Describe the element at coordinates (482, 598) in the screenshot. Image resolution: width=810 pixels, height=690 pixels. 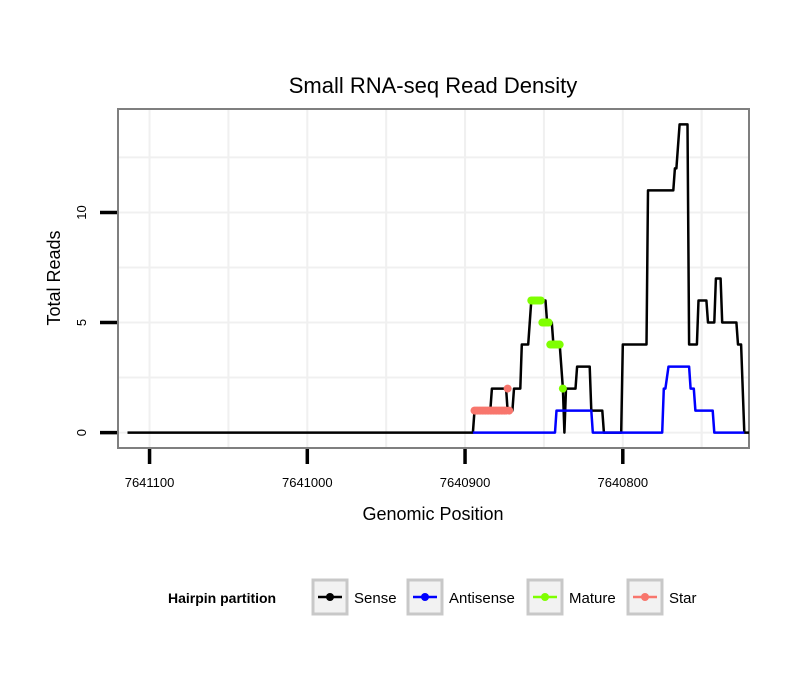
I see `legend-label-antisense: Antisense` at that location.